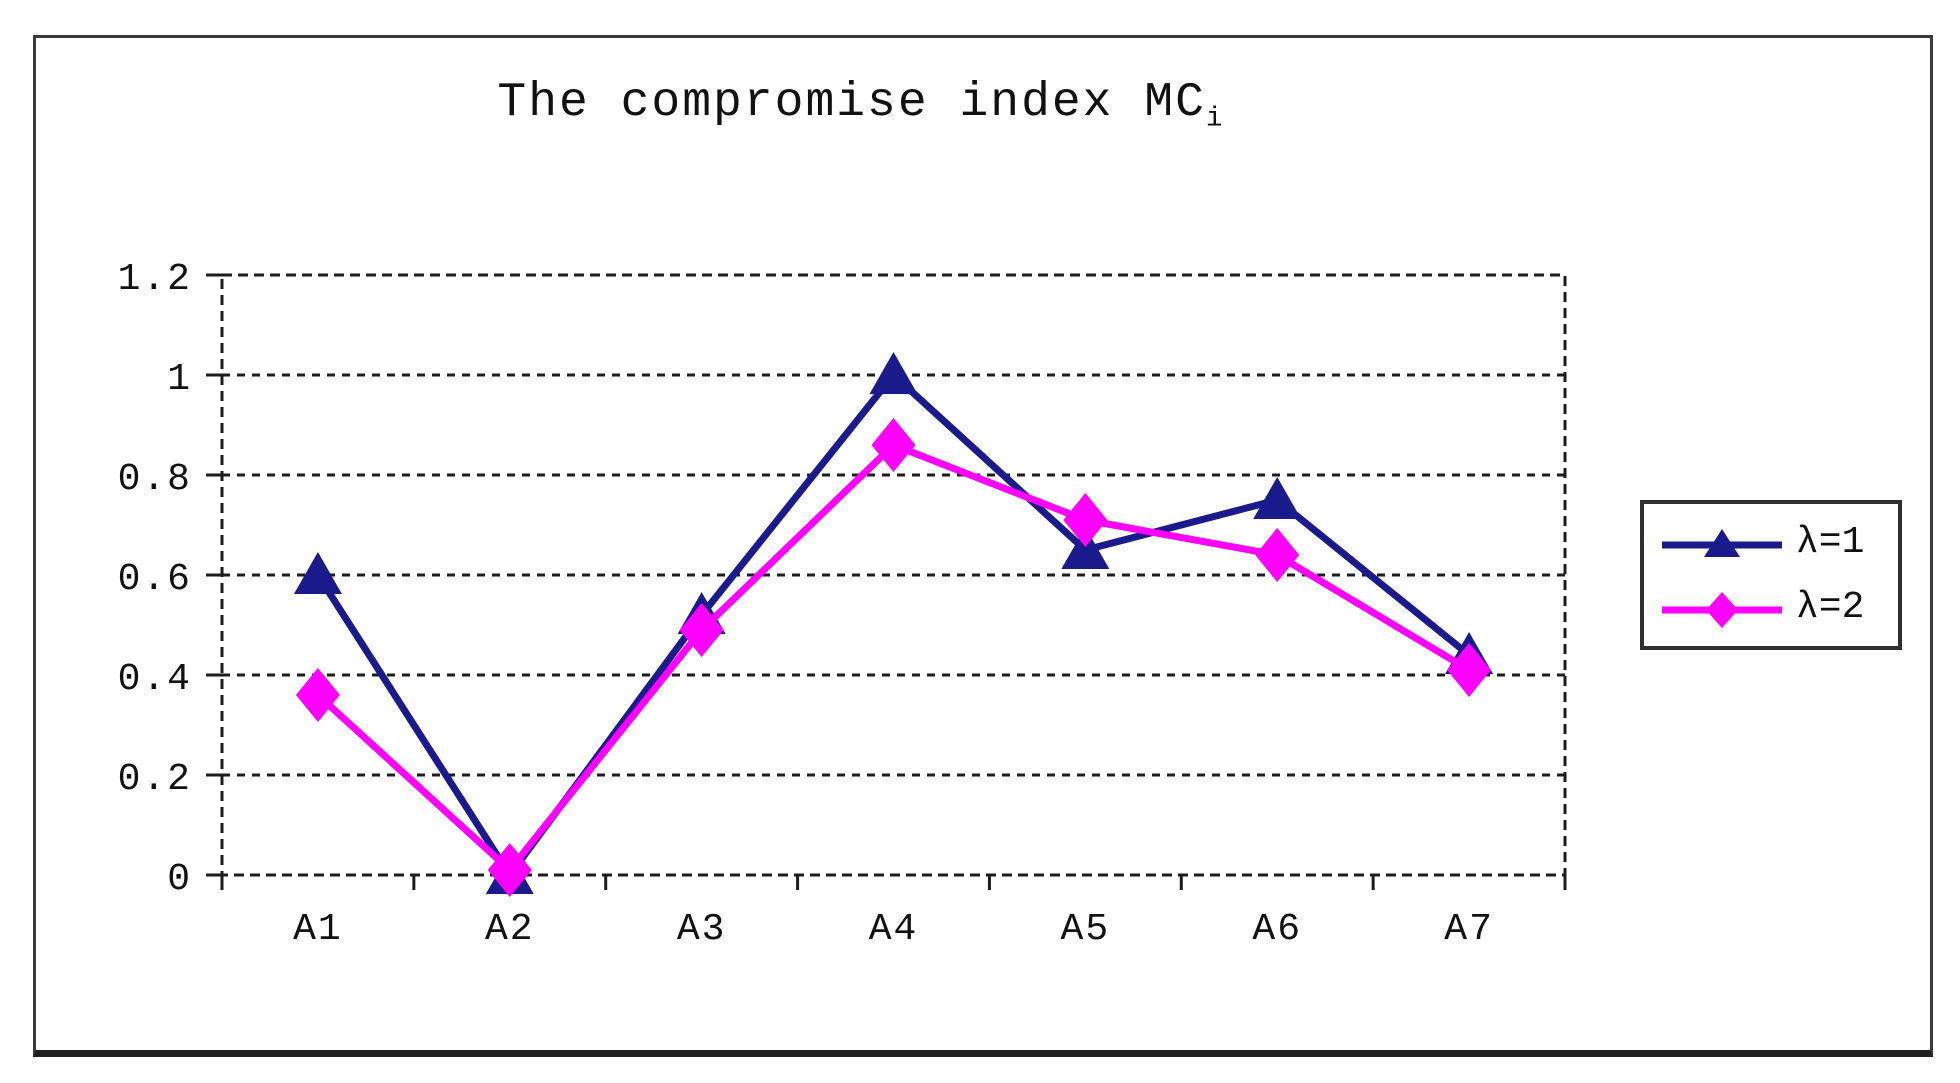 The image size is (1960, 1083). What do you see at coordinates (1722, 609) in the screenshot?
I see `line-diamond-marker-icon` at bounding box center [1722, 609].